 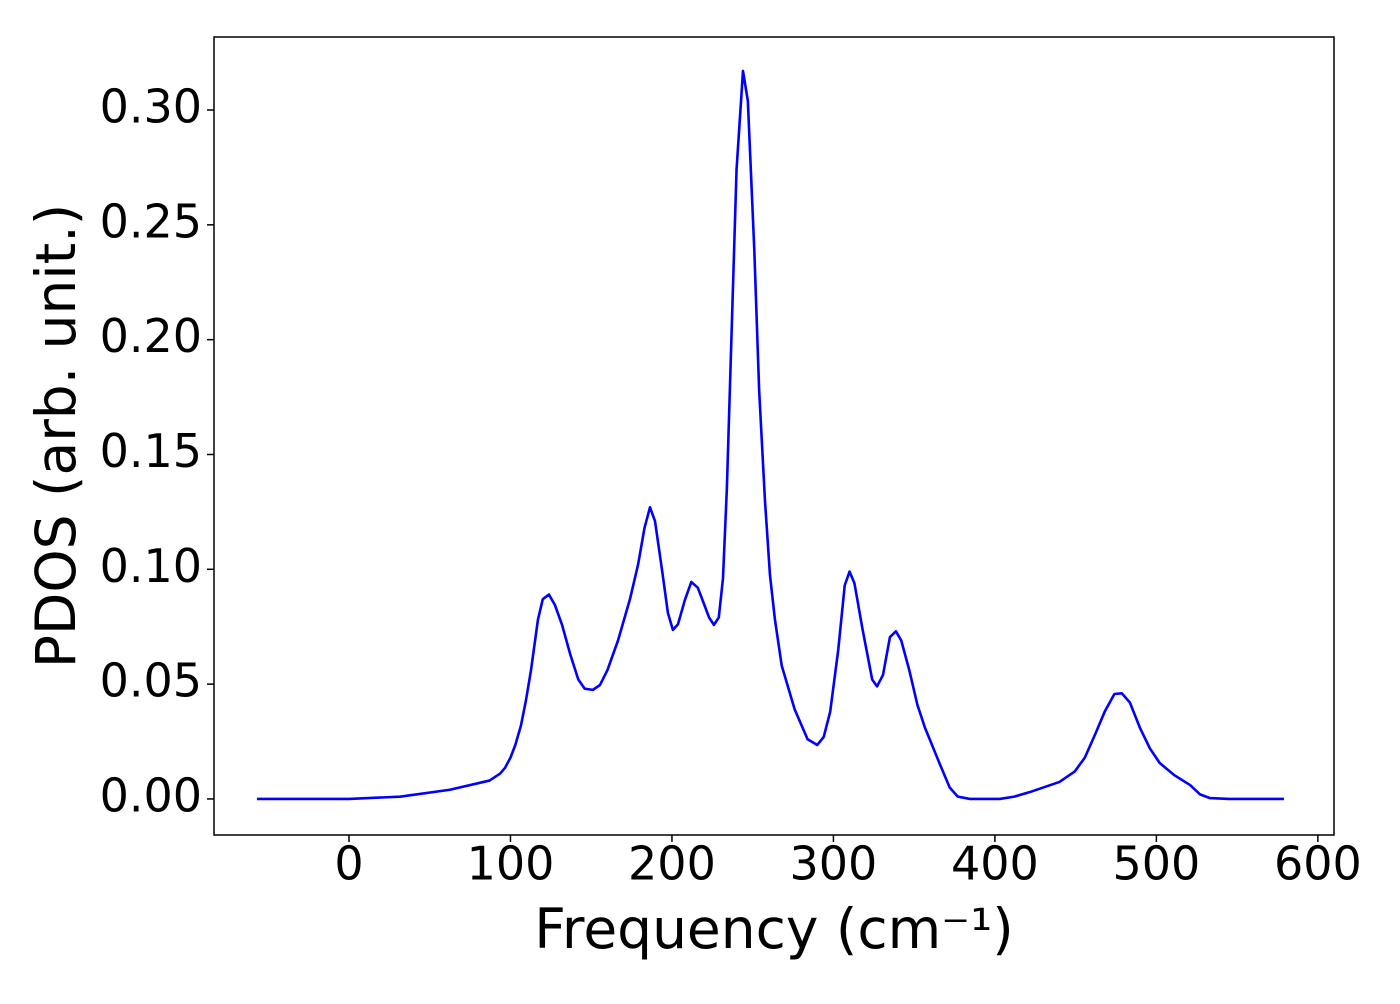 I want to click on y-tick-label: 0.30, so click(x=151, y=107).